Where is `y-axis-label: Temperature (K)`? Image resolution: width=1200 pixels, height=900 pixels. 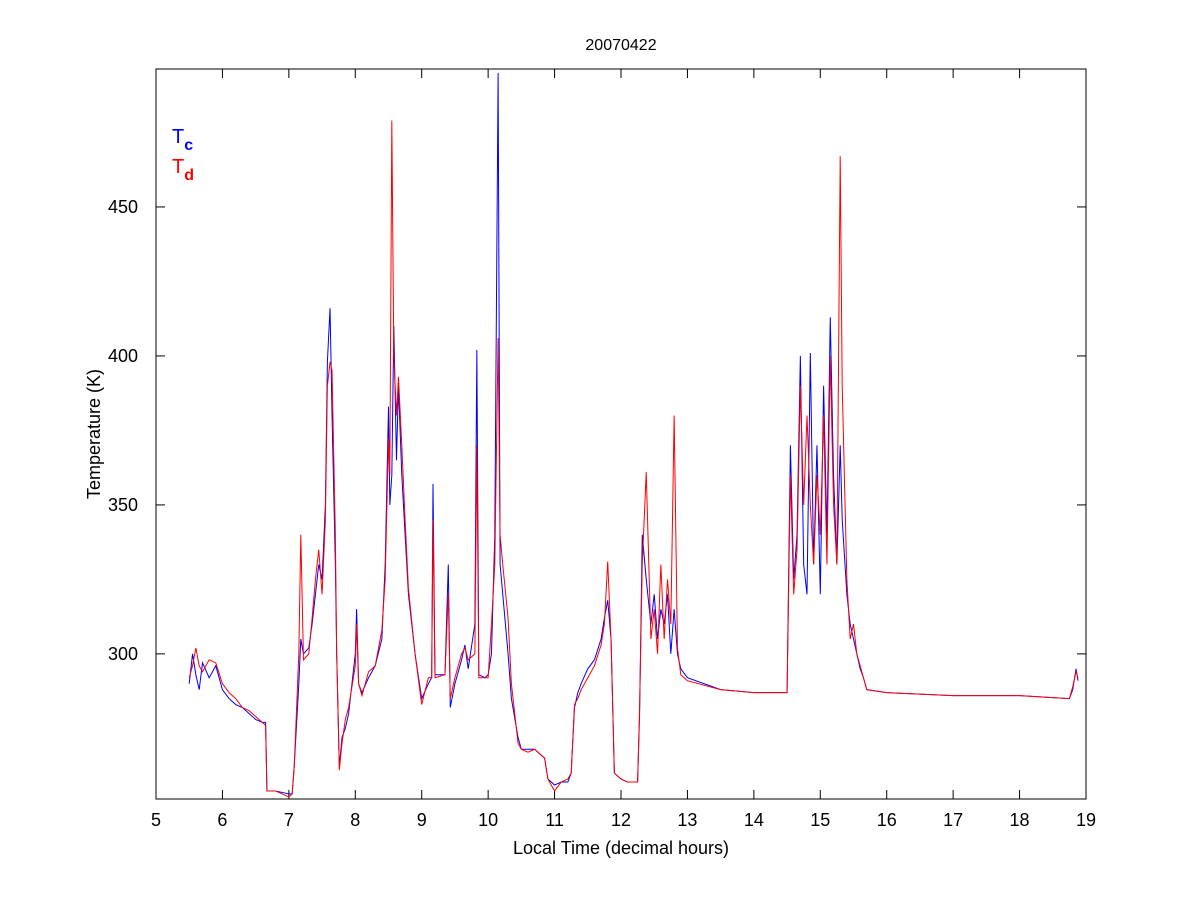 y-axis-label: Temperature (K) is located at coordinates (94, 434).